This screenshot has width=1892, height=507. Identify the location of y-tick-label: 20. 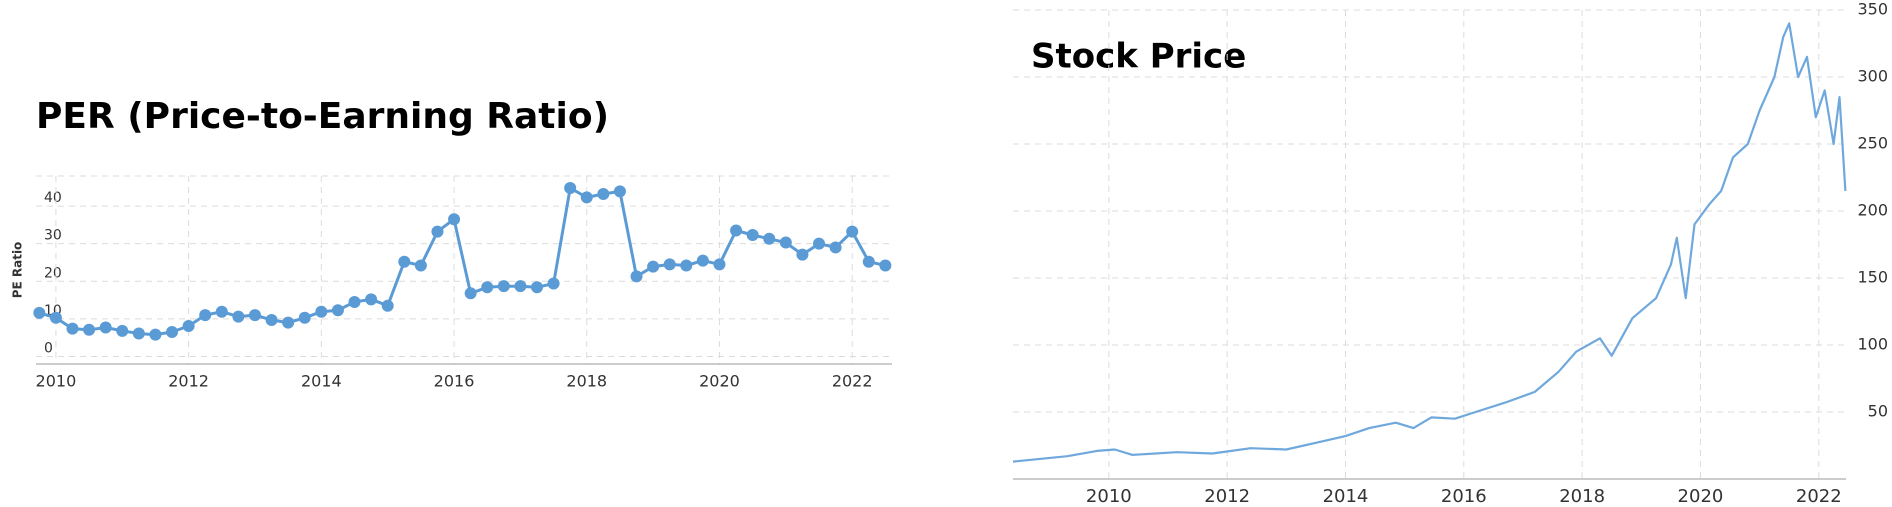
(53, 273).